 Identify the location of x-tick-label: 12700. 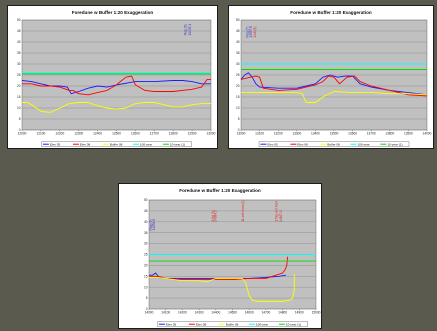
(154, 133).